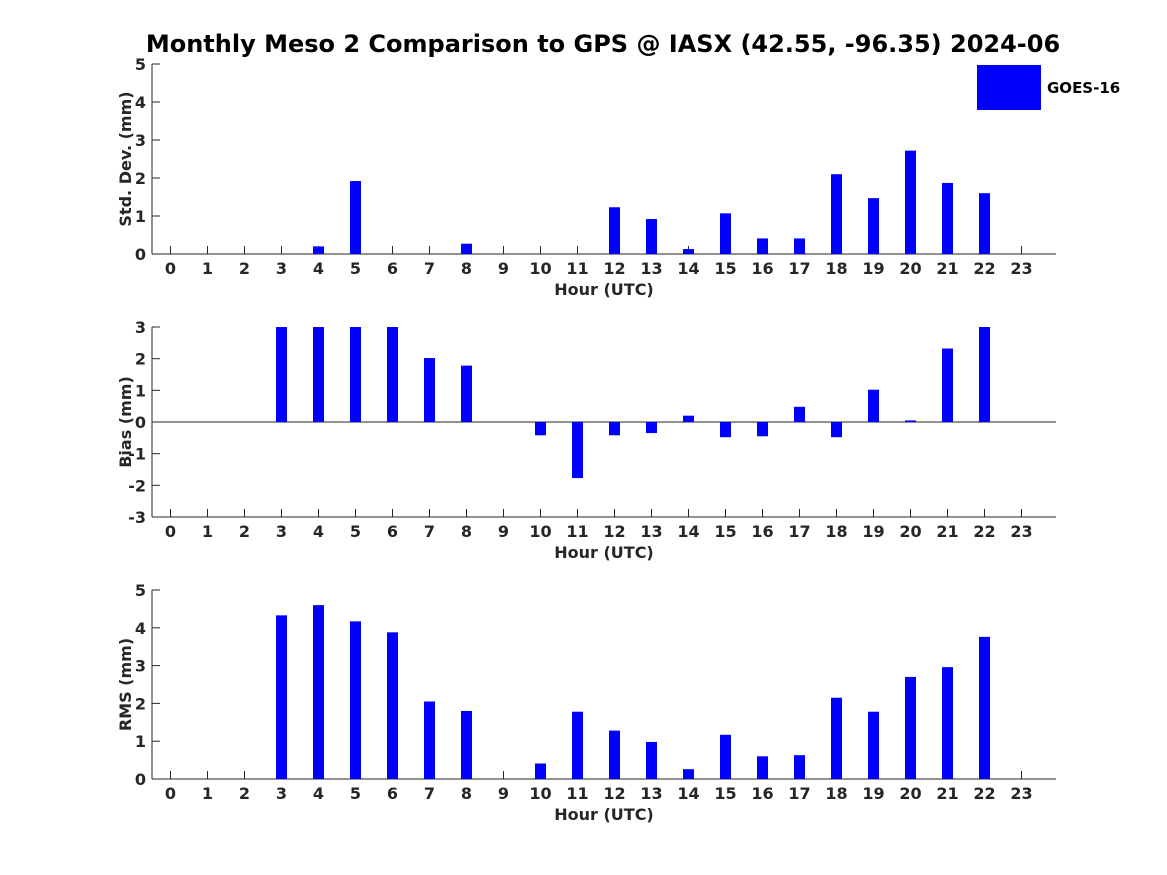 Image resolution: width=1167 pixels, height=875 pixels. Describe the element at coordinates (688, 793) in the screenshot. I see `rms-x-tick-label: 14` at that location.